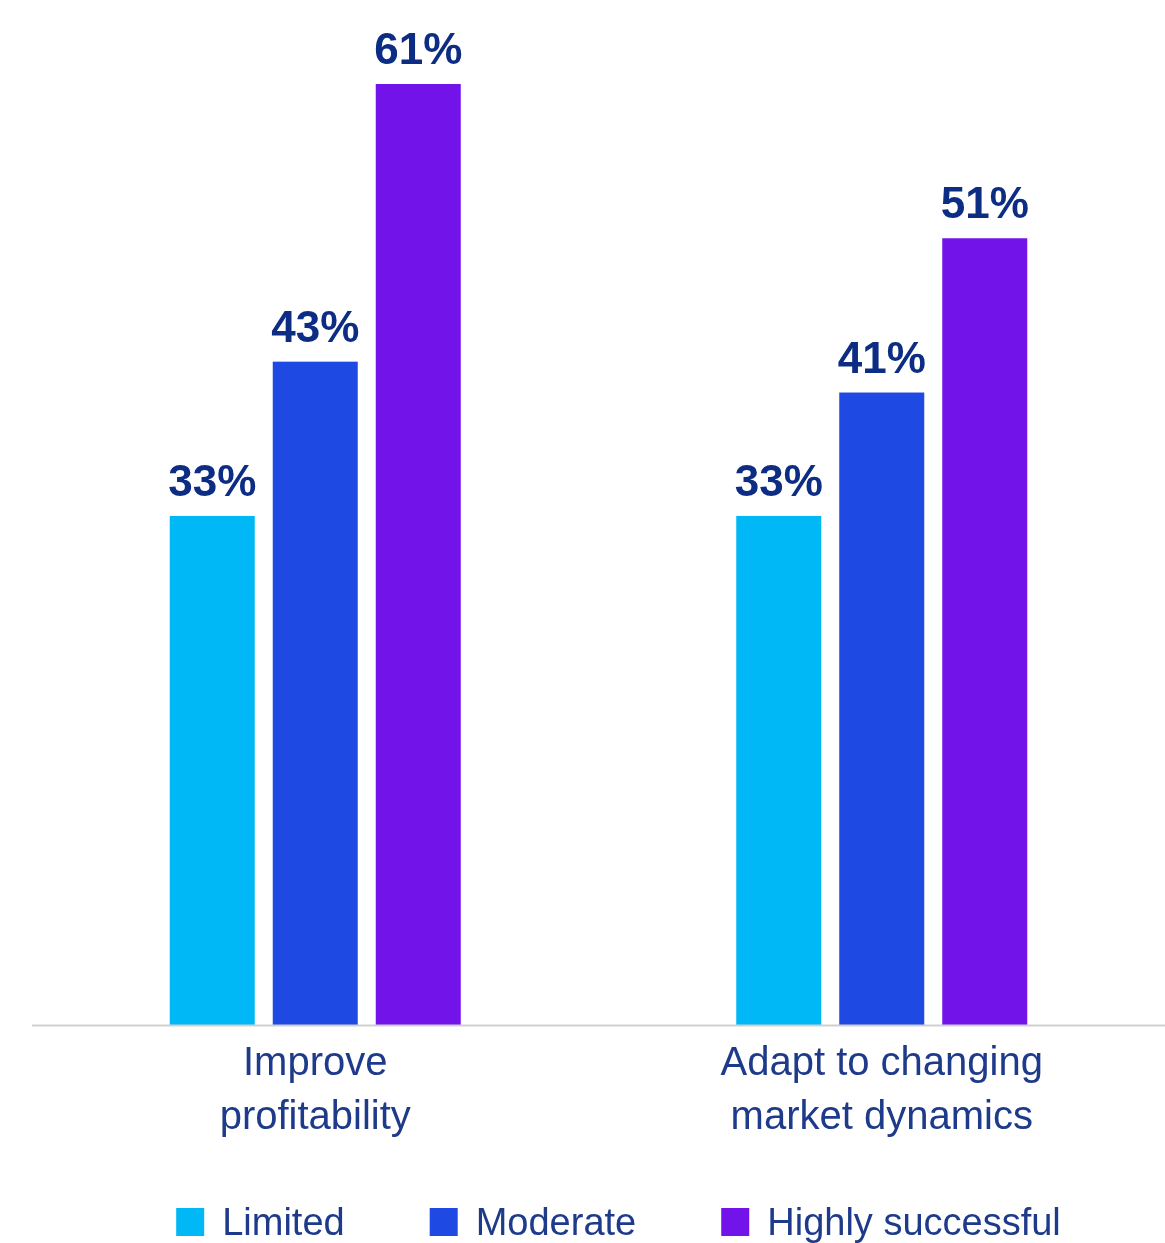  I want to click on x-tick-label: Adapt to changing market dynamics, so click(881, 1088).